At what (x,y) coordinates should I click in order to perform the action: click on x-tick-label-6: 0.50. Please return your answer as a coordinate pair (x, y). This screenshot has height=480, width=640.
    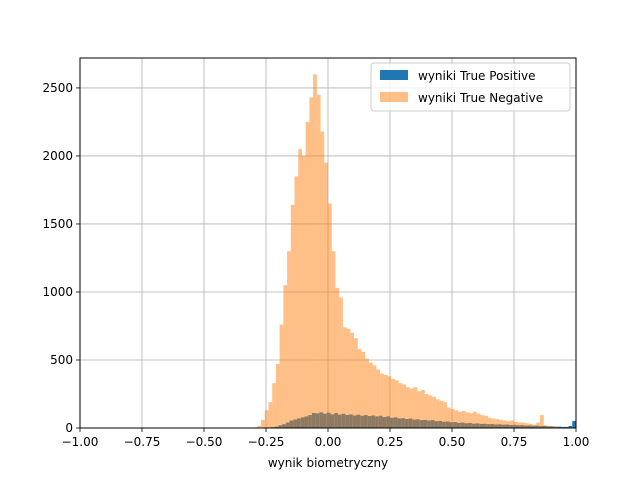
    Looking at the image, I should click on (452, 442).